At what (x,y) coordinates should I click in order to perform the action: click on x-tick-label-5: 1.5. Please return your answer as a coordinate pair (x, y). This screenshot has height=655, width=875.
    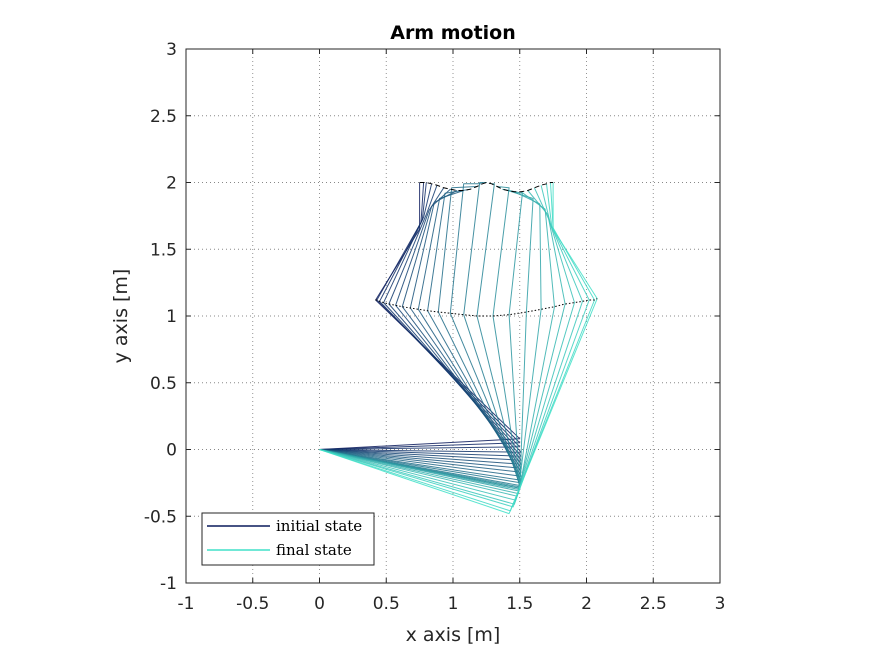
    Looking at the image, I should click on (519, 604).